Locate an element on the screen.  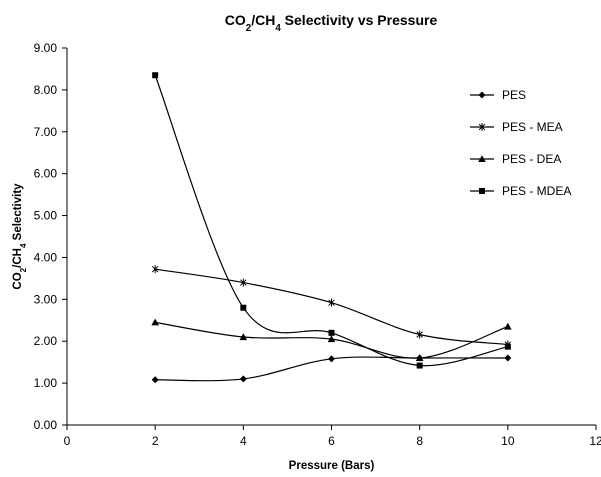
chart-title: CO2/CH4 Selectivity vs Pressure is located at coordinates (331, 23).